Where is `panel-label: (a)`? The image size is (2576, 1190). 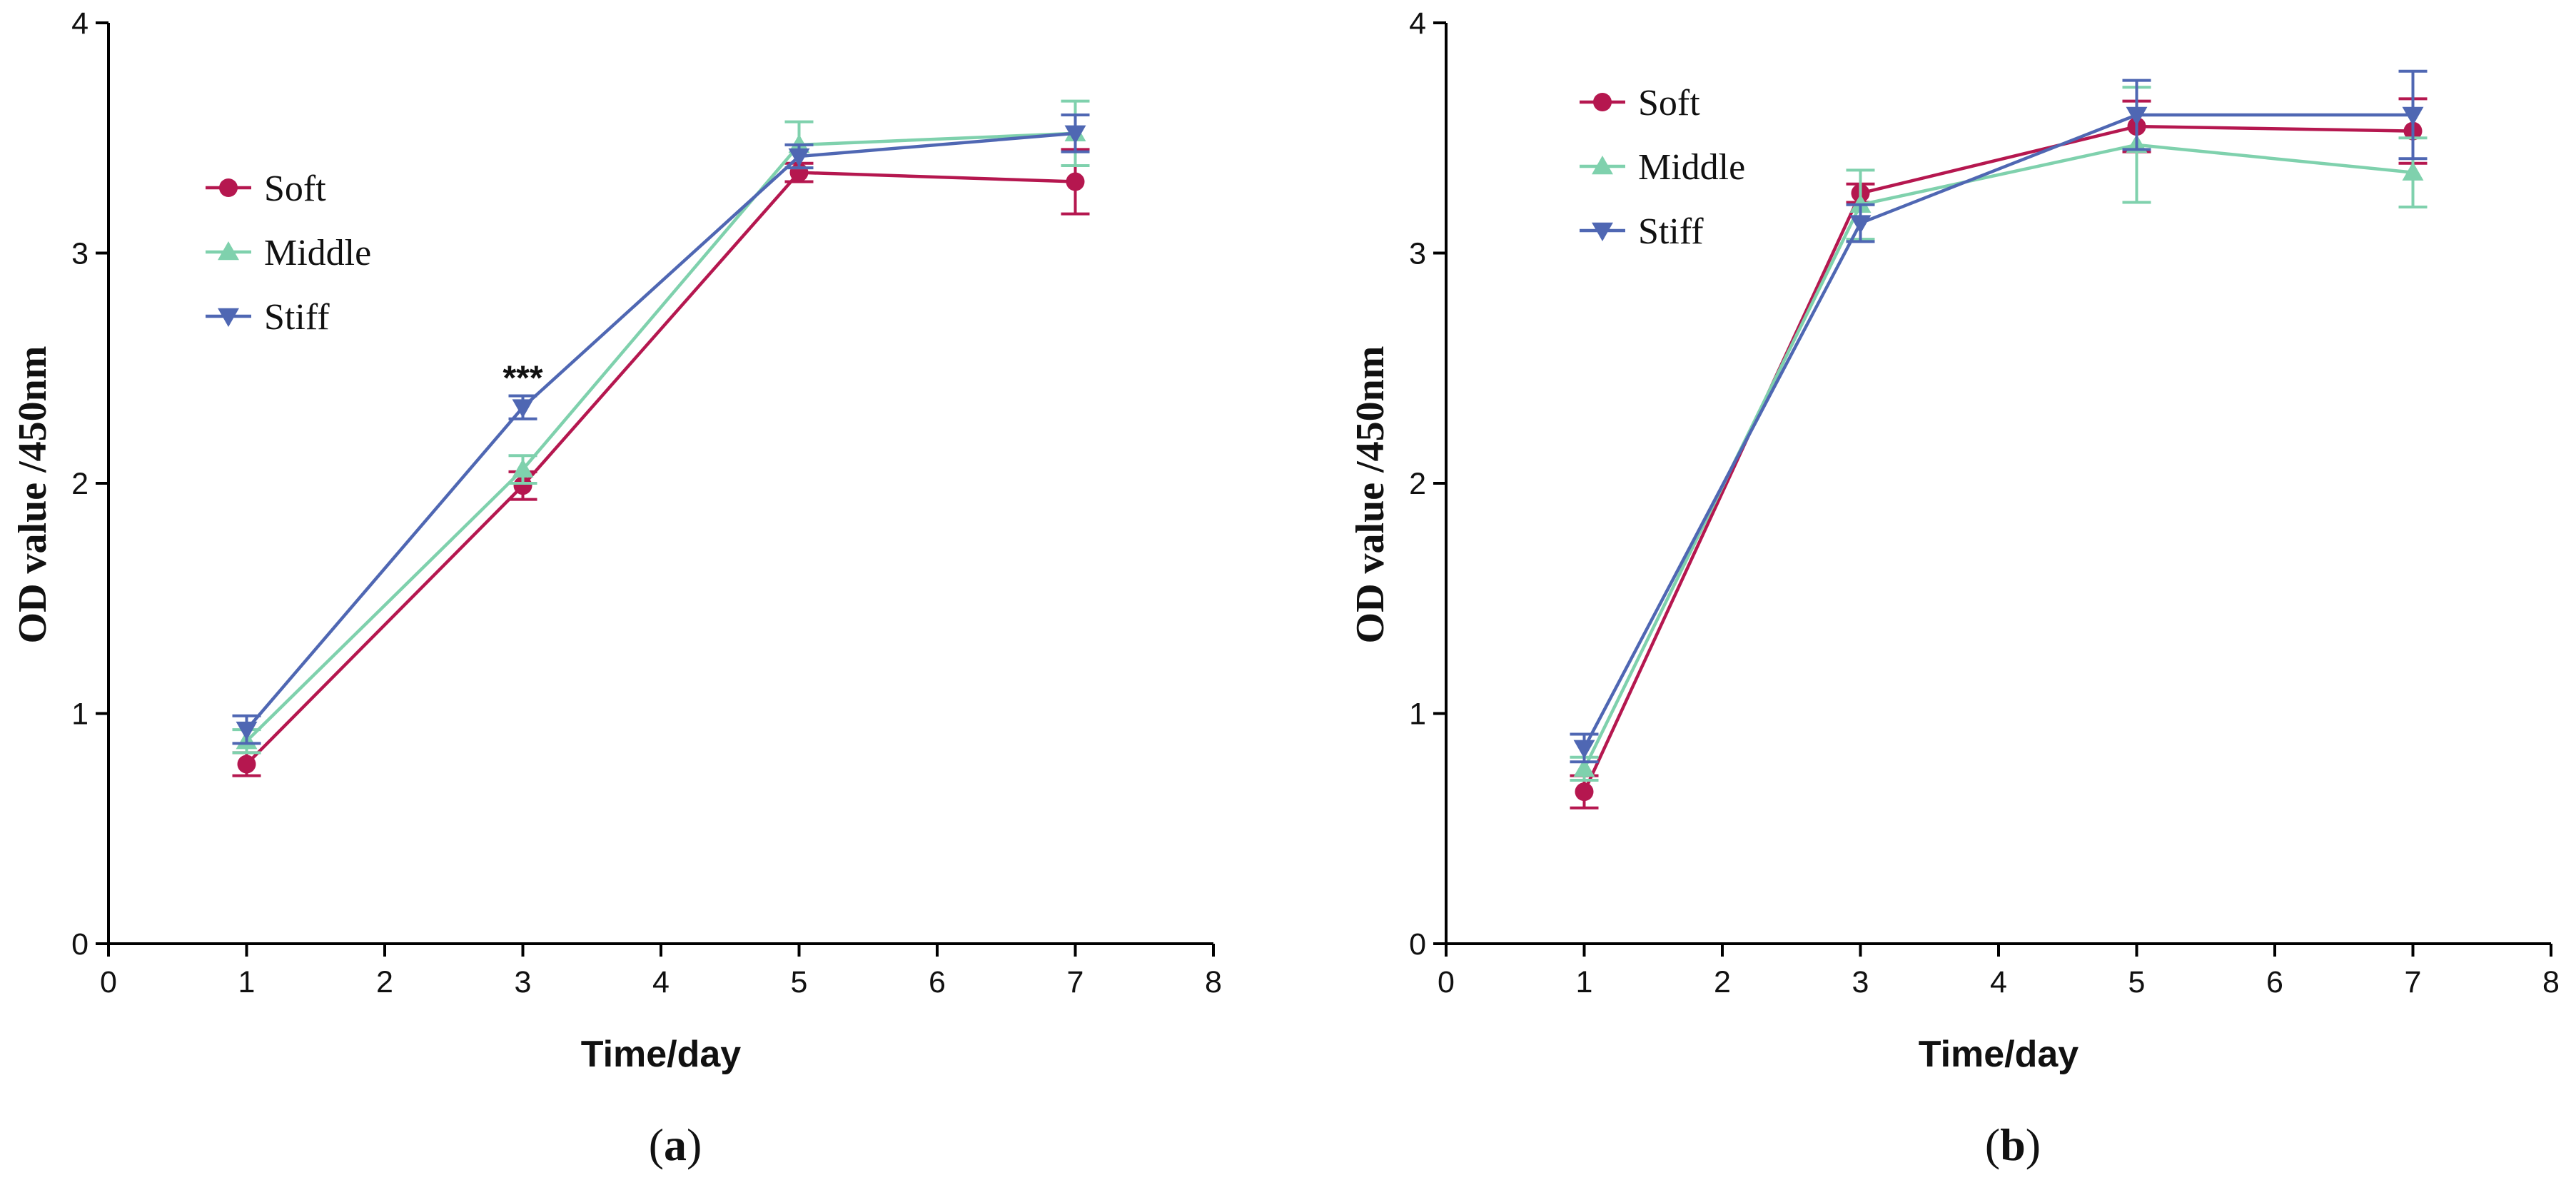 panel-label: (a) is located at coordinates (675, 1144).